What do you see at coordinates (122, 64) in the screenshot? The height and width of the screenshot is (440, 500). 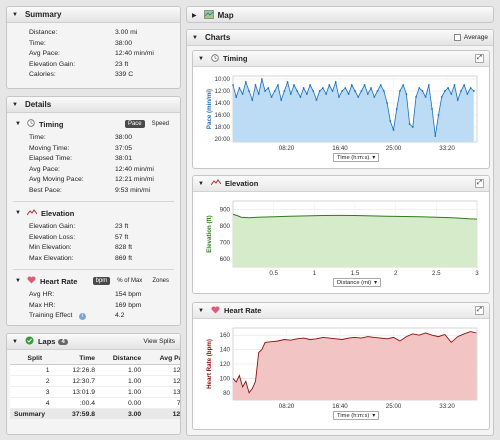 I see `stat-value: 23 ft` at bounding box center [122, 64].